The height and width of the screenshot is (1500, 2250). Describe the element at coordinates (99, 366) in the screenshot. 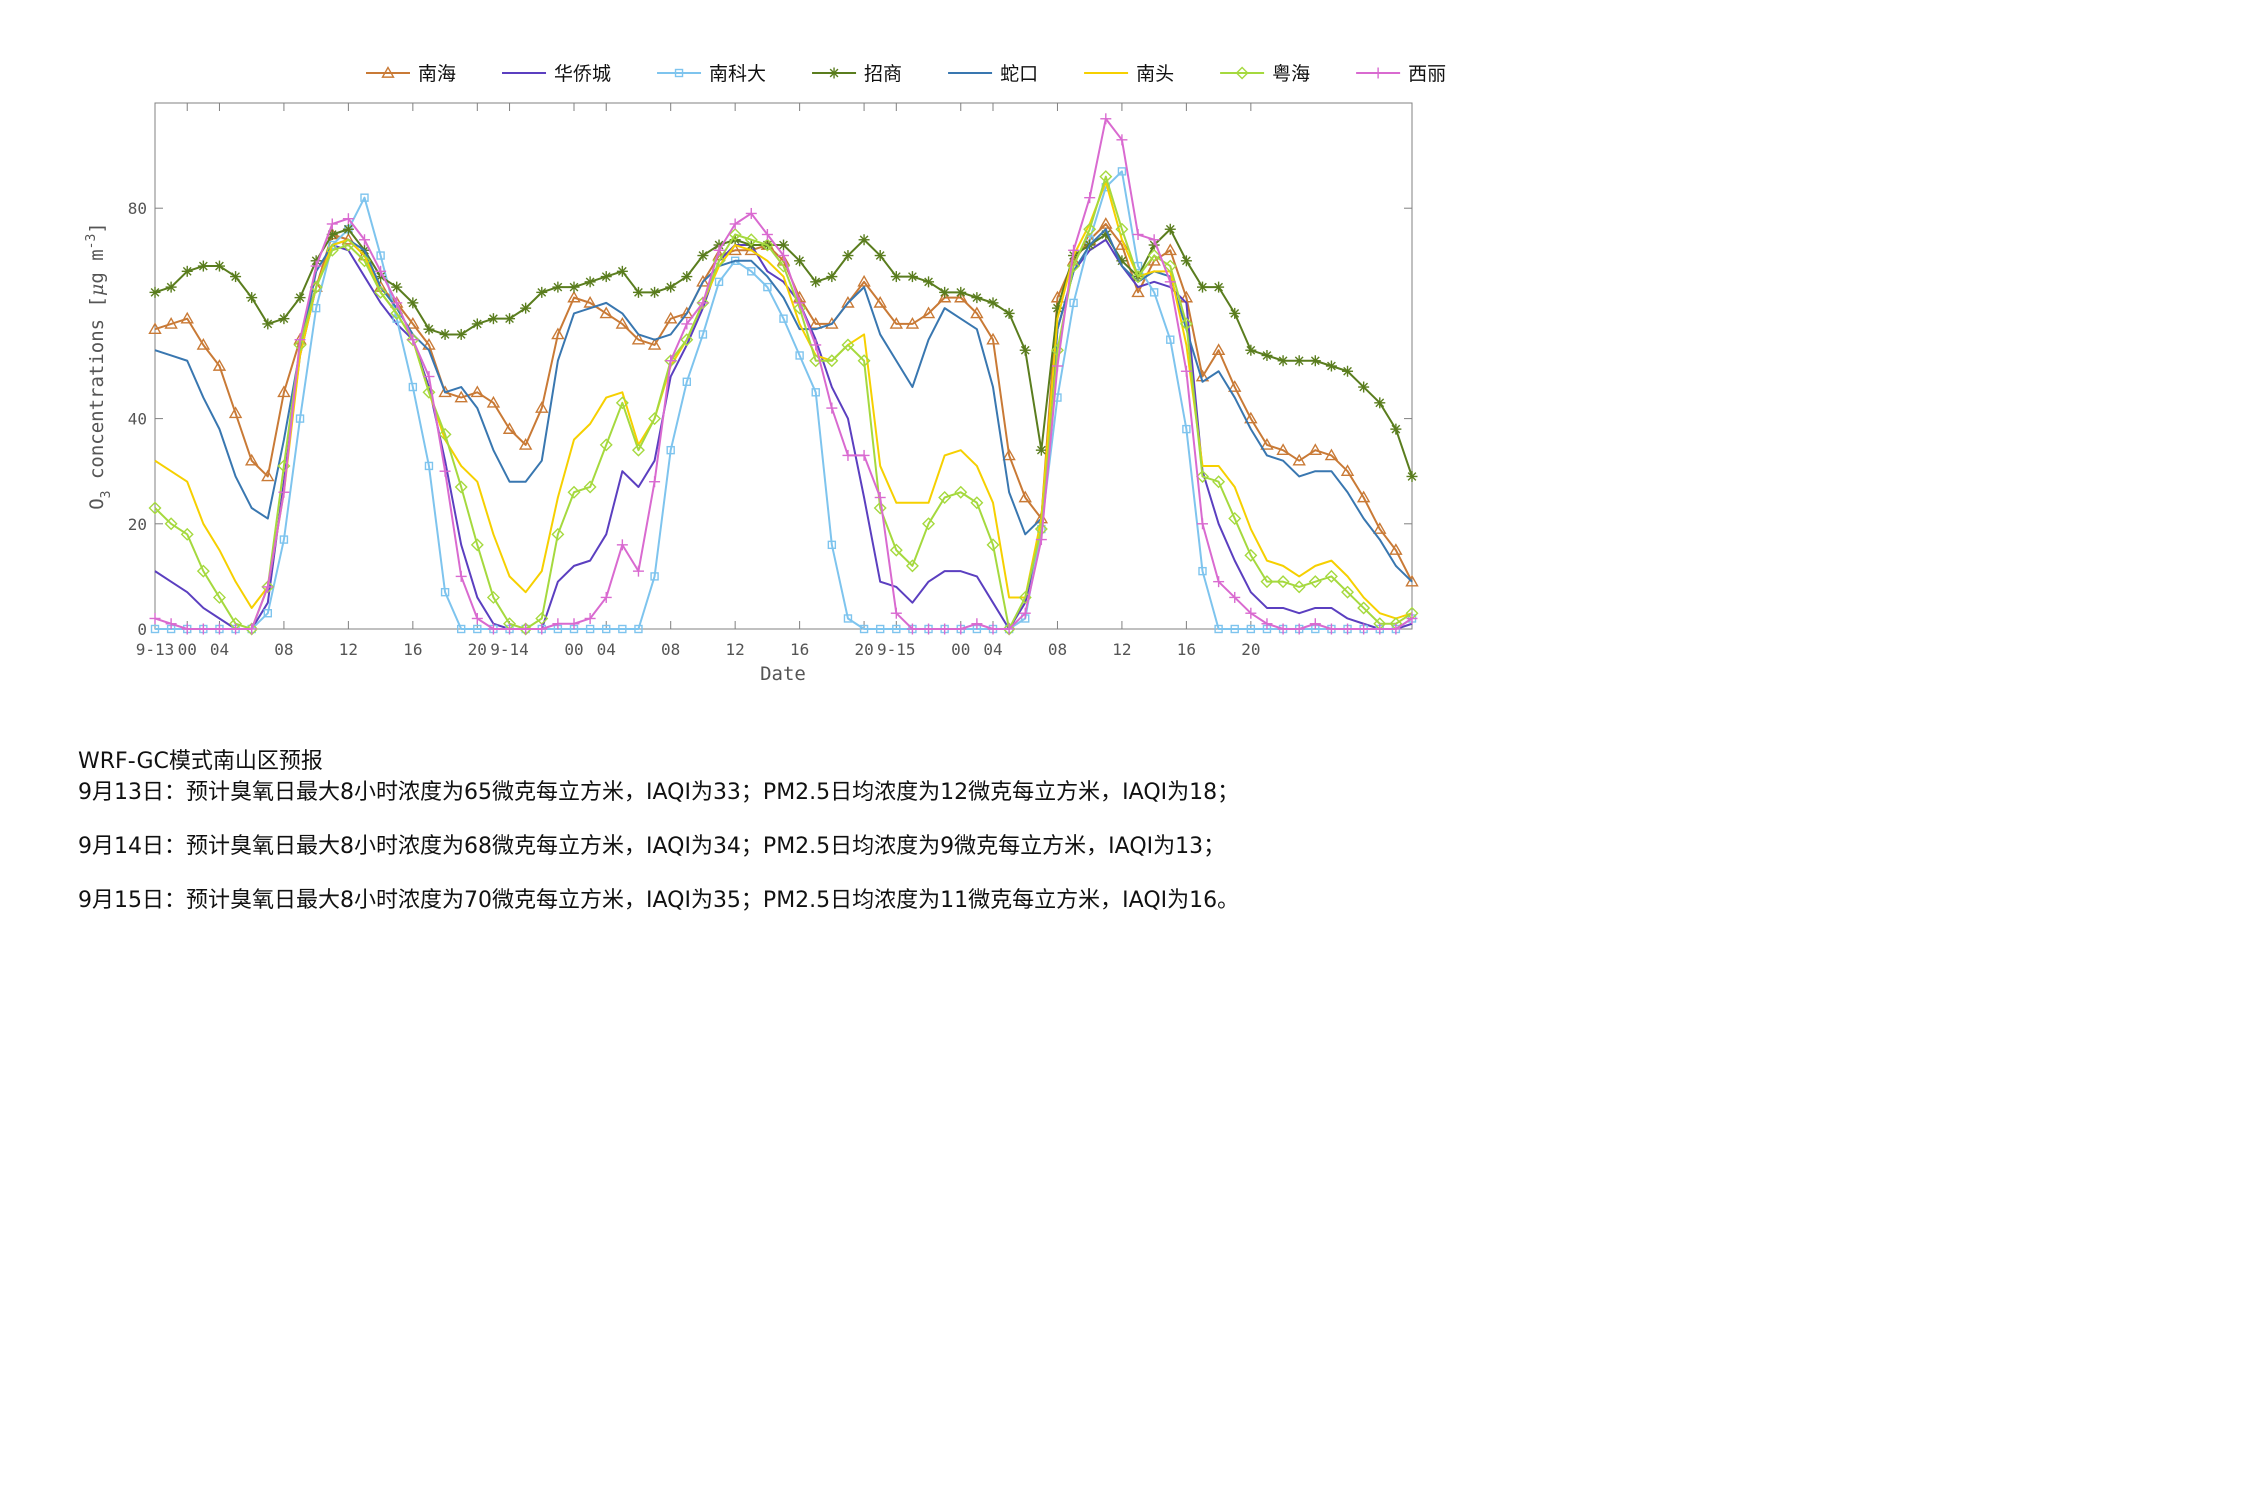

I see `y-axis-label: O3 concentrations [μg m-3]` at that location.